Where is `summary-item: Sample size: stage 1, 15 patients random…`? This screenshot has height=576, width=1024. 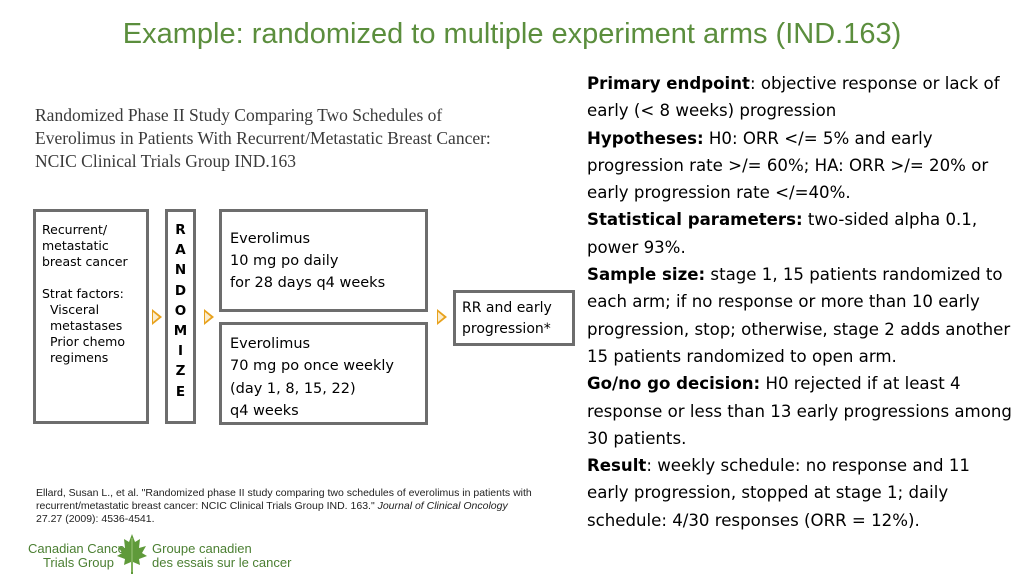
summary-item: Sample size: stage 1, 15 patients random… is located at coordinates (799, 315).